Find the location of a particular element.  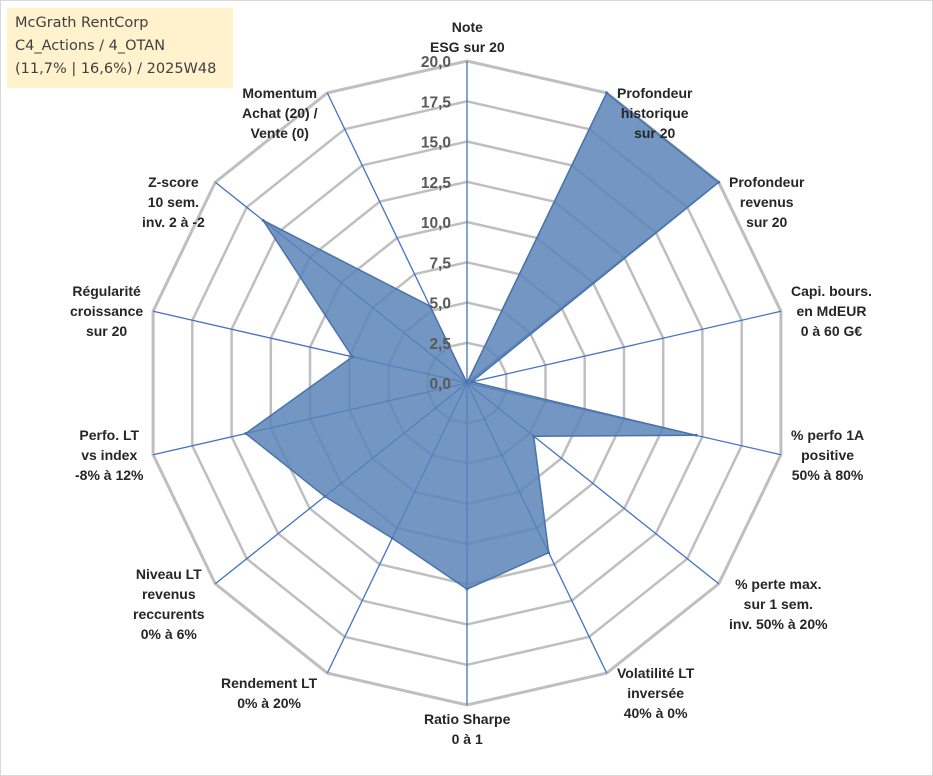

axis-label-line: vs index is located at coordinates (109, 455).